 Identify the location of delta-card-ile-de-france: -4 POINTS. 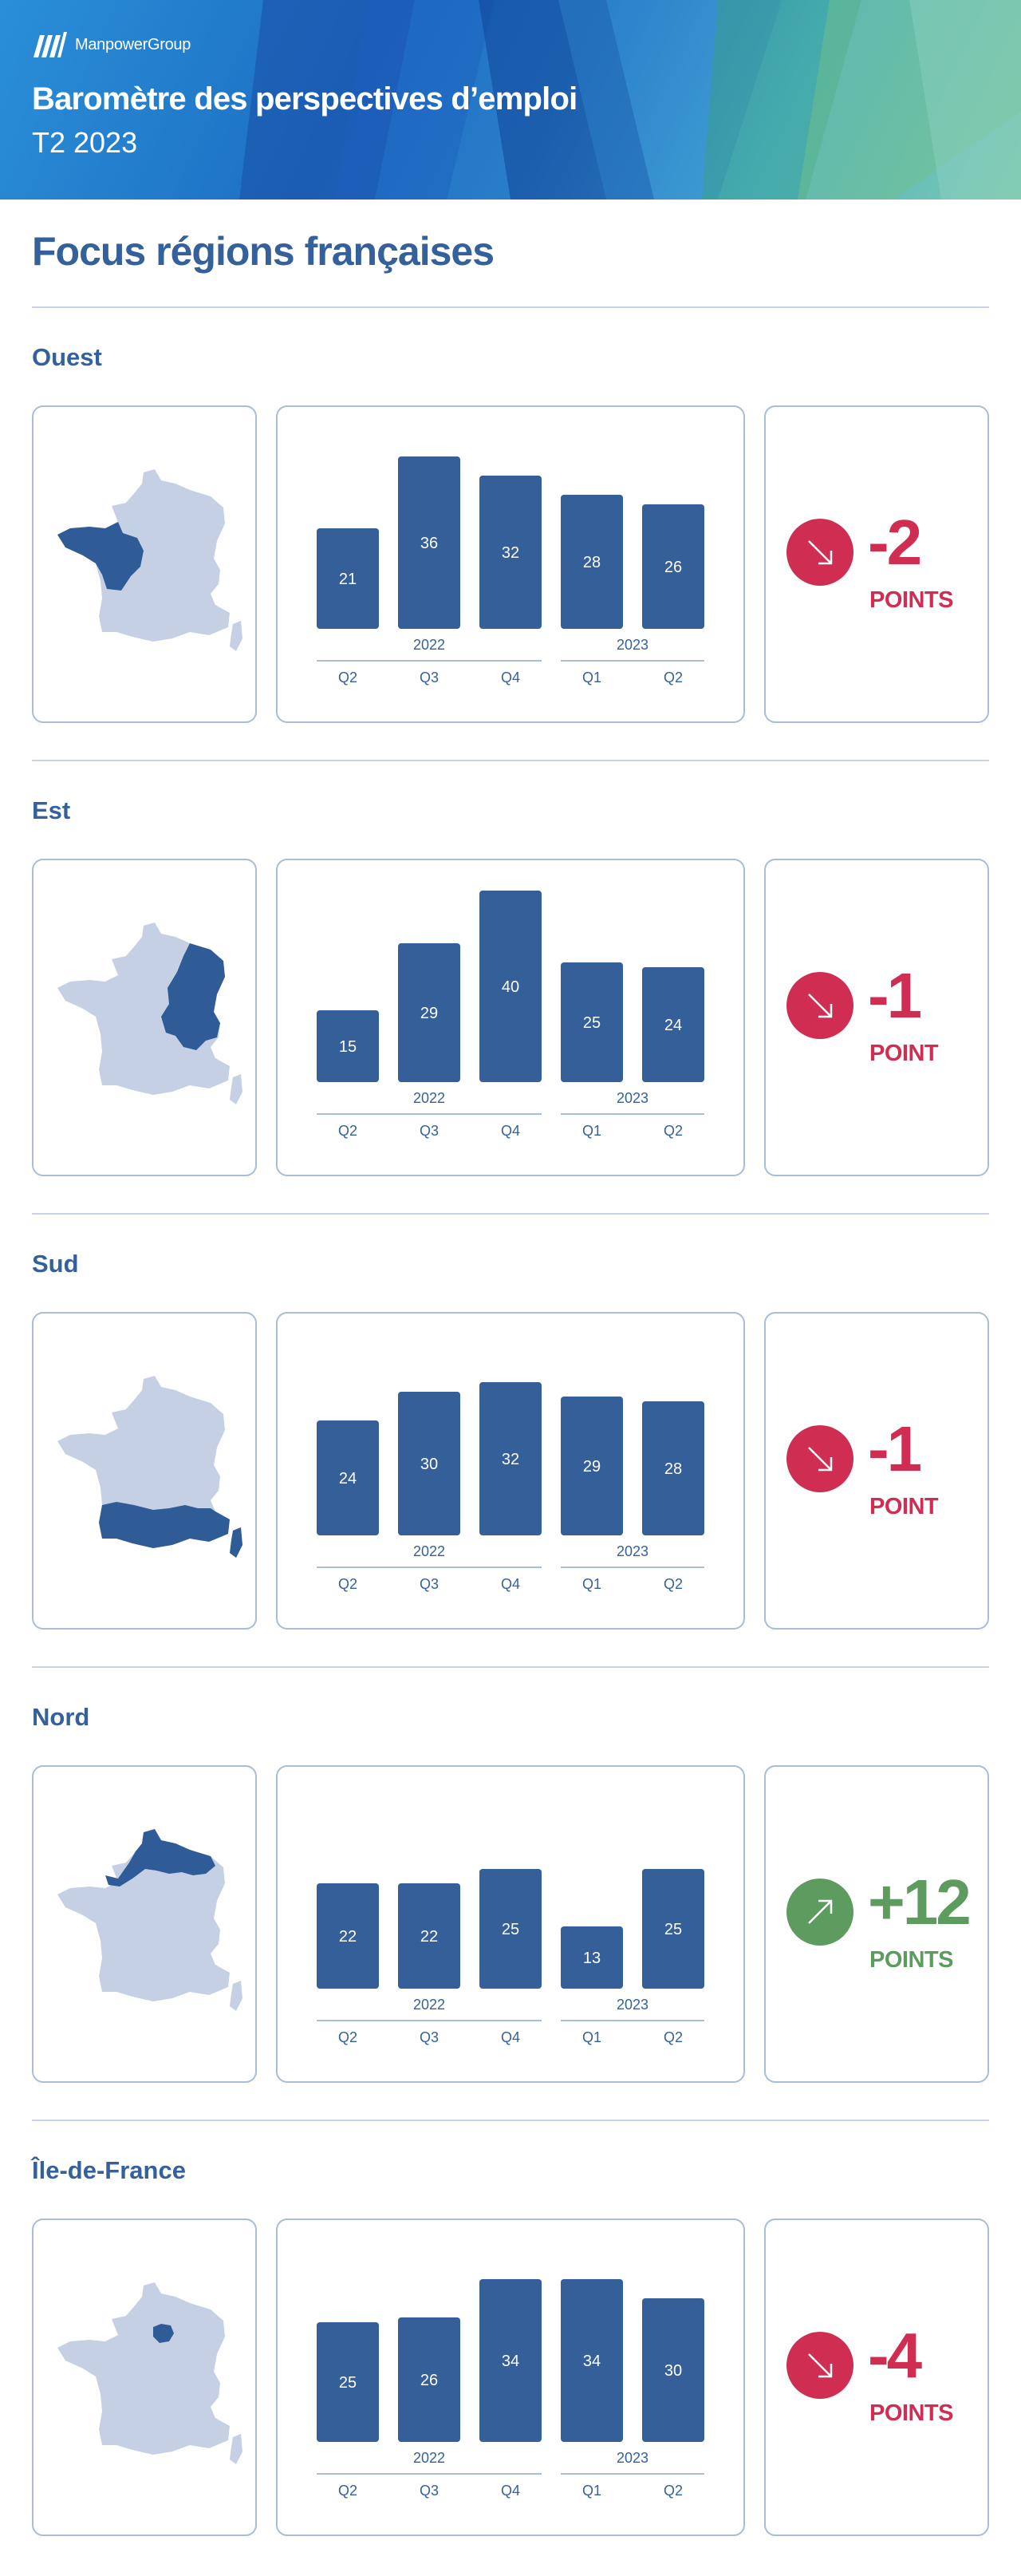
(876, 2377).